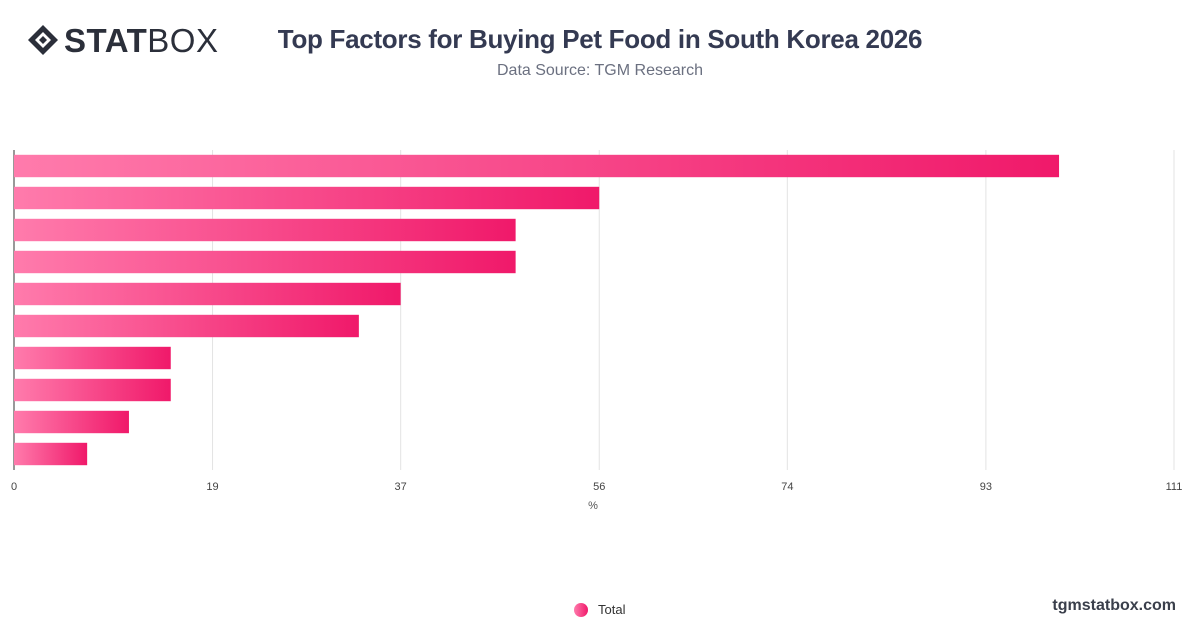 This screenshot has width=1200, height=628. I want to click on logo-bold-text: STAT, so click(106, 40).